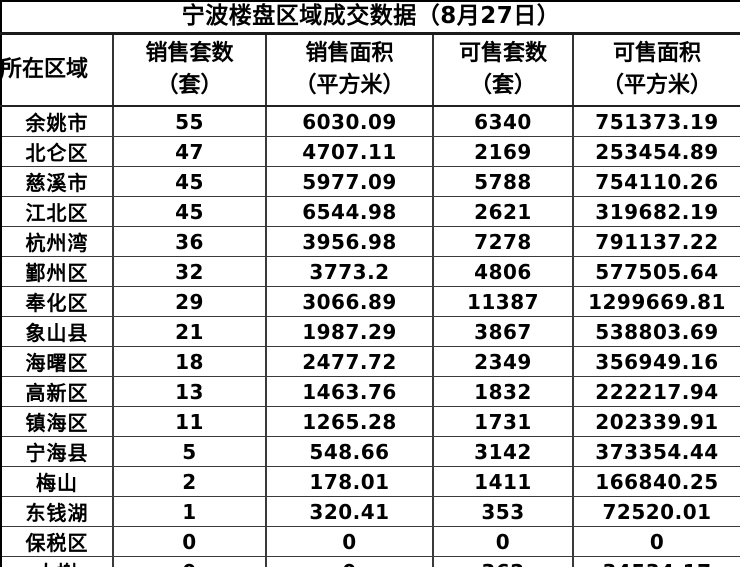 The height and width of the screenshot is (567, 740). I want to click on available-area-cell: 751373.19, so click(655, 121).